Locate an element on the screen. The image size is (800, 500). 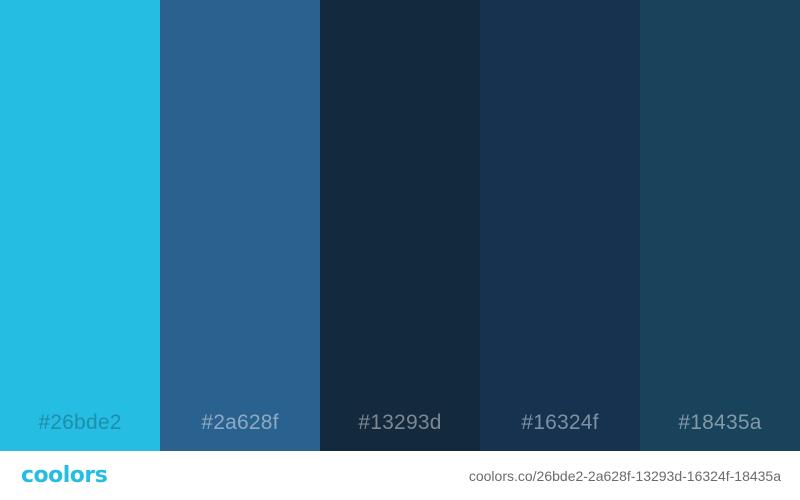
swatch-hex-label: #18435a is located at coordinates (720, 422).